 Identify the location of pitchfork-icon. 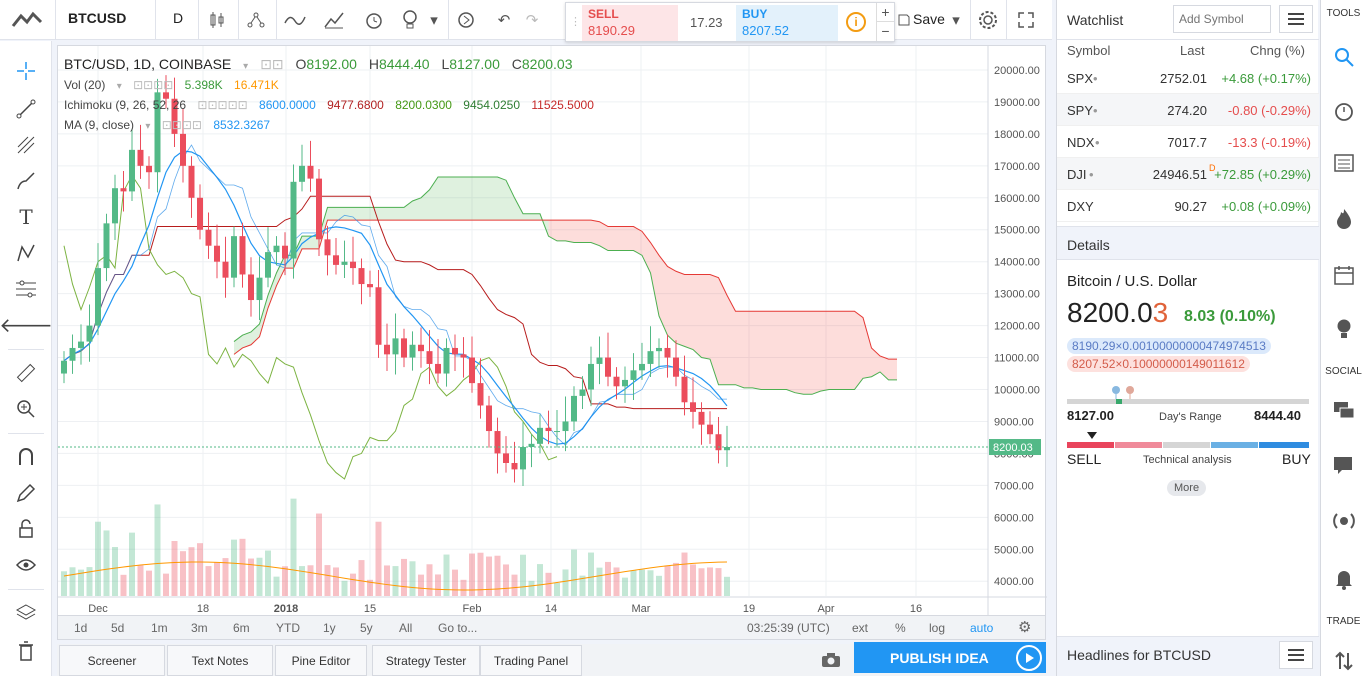
(26, 145).